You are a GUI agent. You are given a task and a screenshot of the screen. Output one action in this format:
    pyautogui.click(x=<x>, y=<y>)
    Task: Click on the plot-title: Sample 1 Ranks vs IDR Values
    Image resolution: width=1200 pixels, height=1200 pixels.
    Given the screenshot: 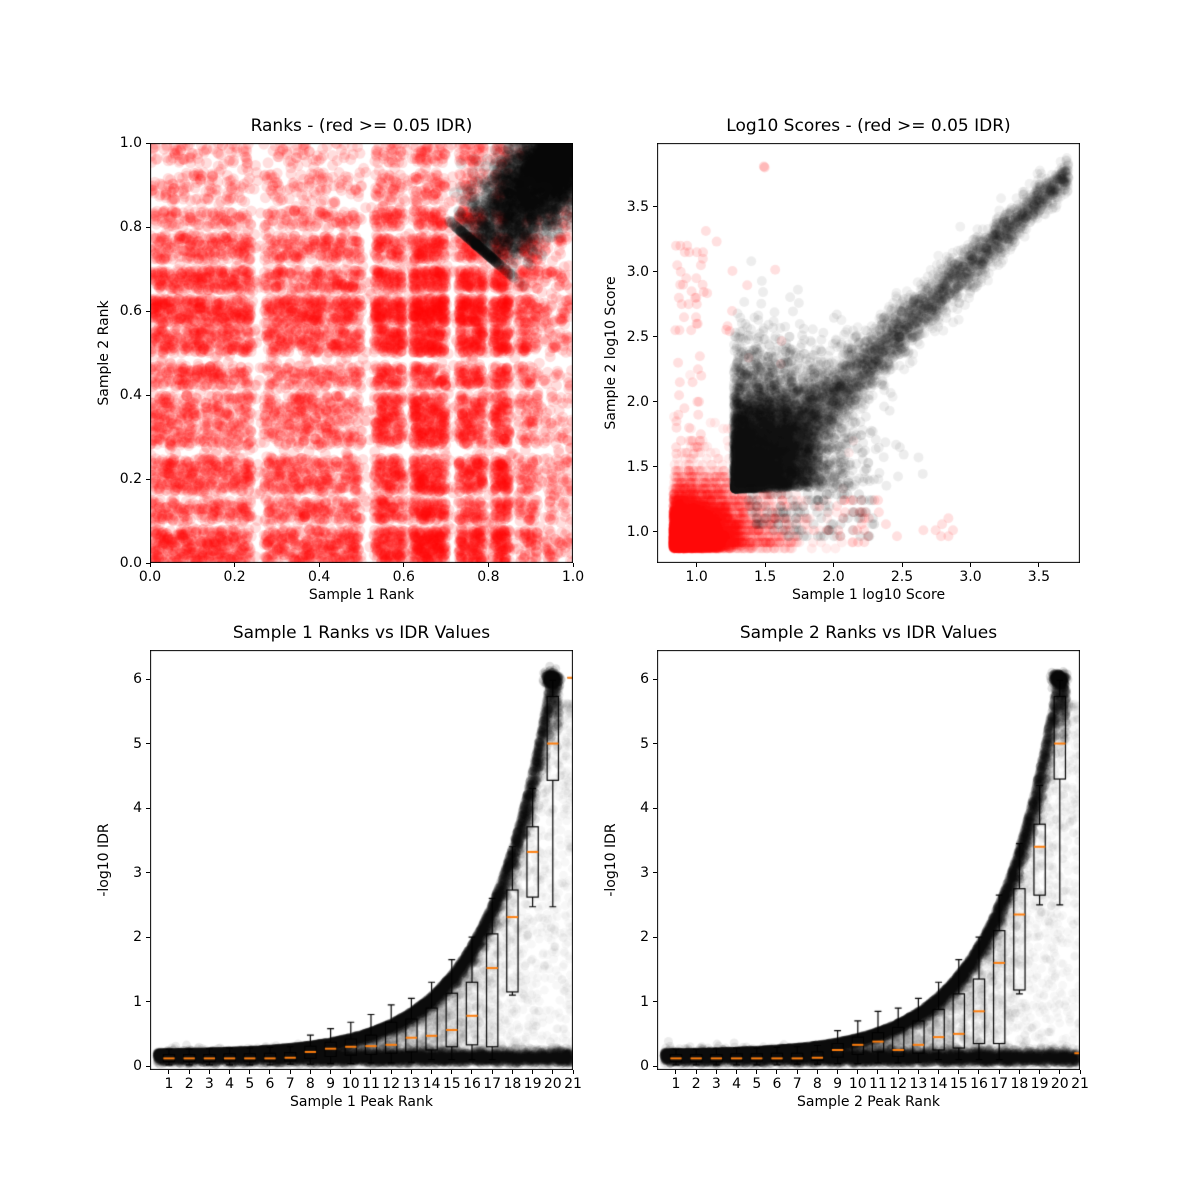 What is the action you would take?
    pyautogui.click(x=361, y=633)
    